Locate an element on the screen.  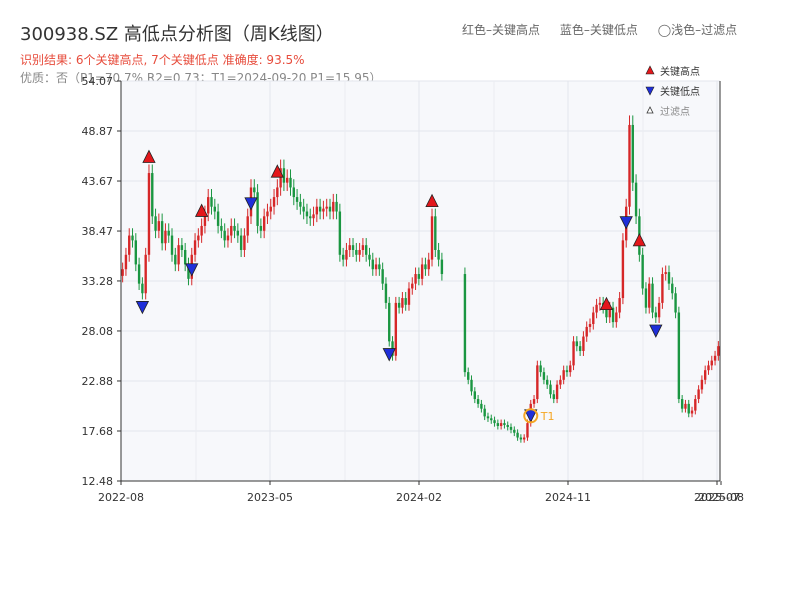
top-legend-blue: 蓝色–关键低点 is located at coordinates (598, 30).